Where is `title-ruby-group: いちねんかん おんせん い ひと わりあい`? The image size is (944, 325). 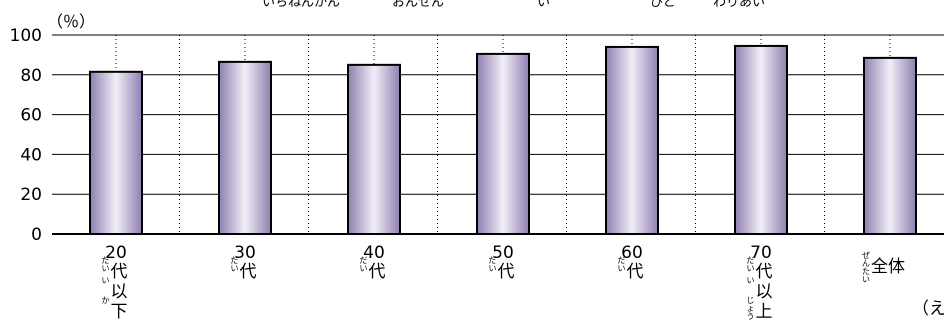 title-ruby-group: いちねんかん おんせん い ひと わりあい is located at coordinates (513, 5).